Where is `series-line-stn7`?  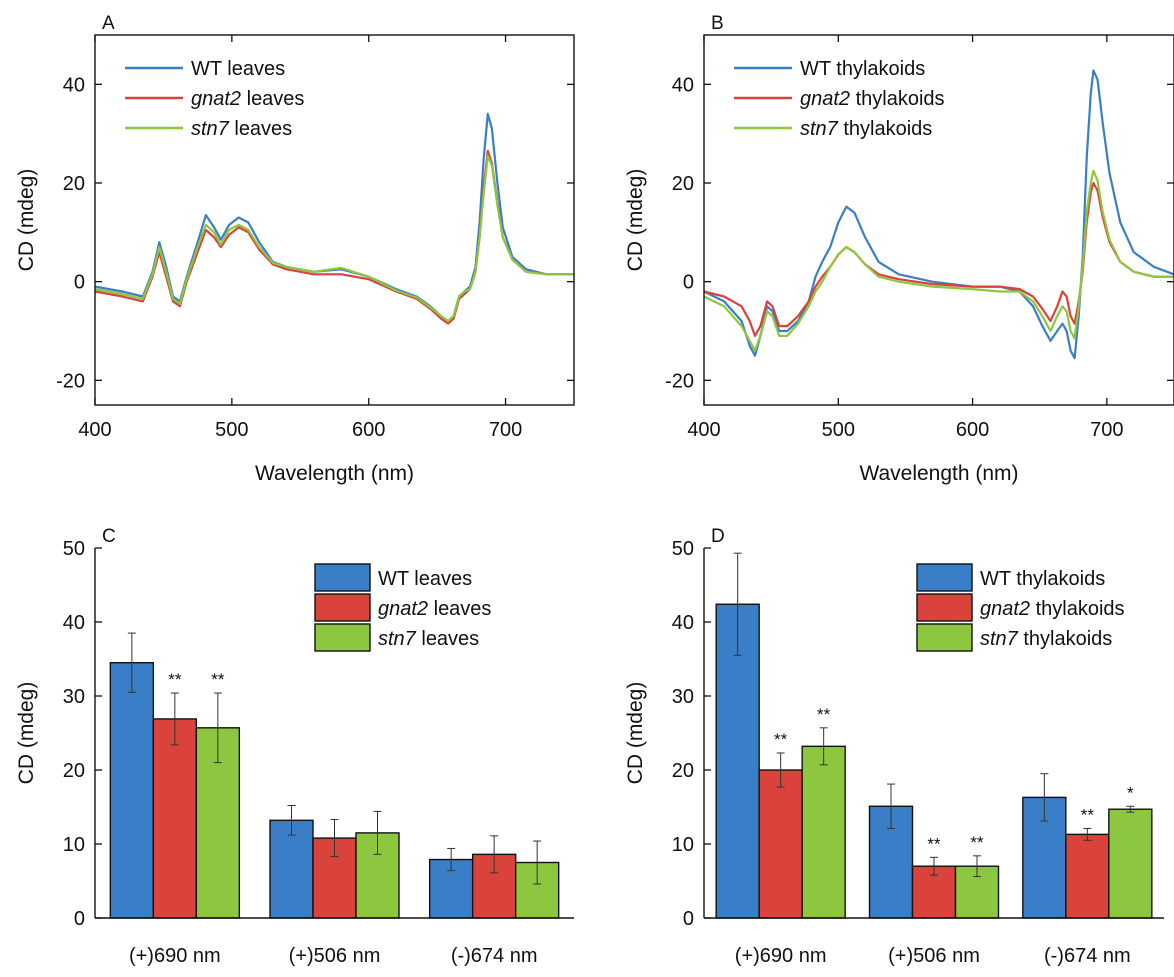 series-line-stn7 is located at coordinates (334, 238).